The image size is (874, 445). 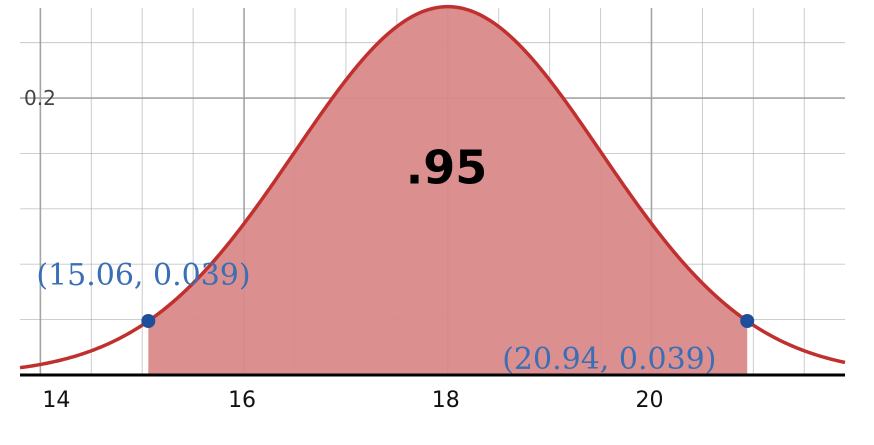 I want to click on x-tick-label: 20, so click(x=649, y=400).